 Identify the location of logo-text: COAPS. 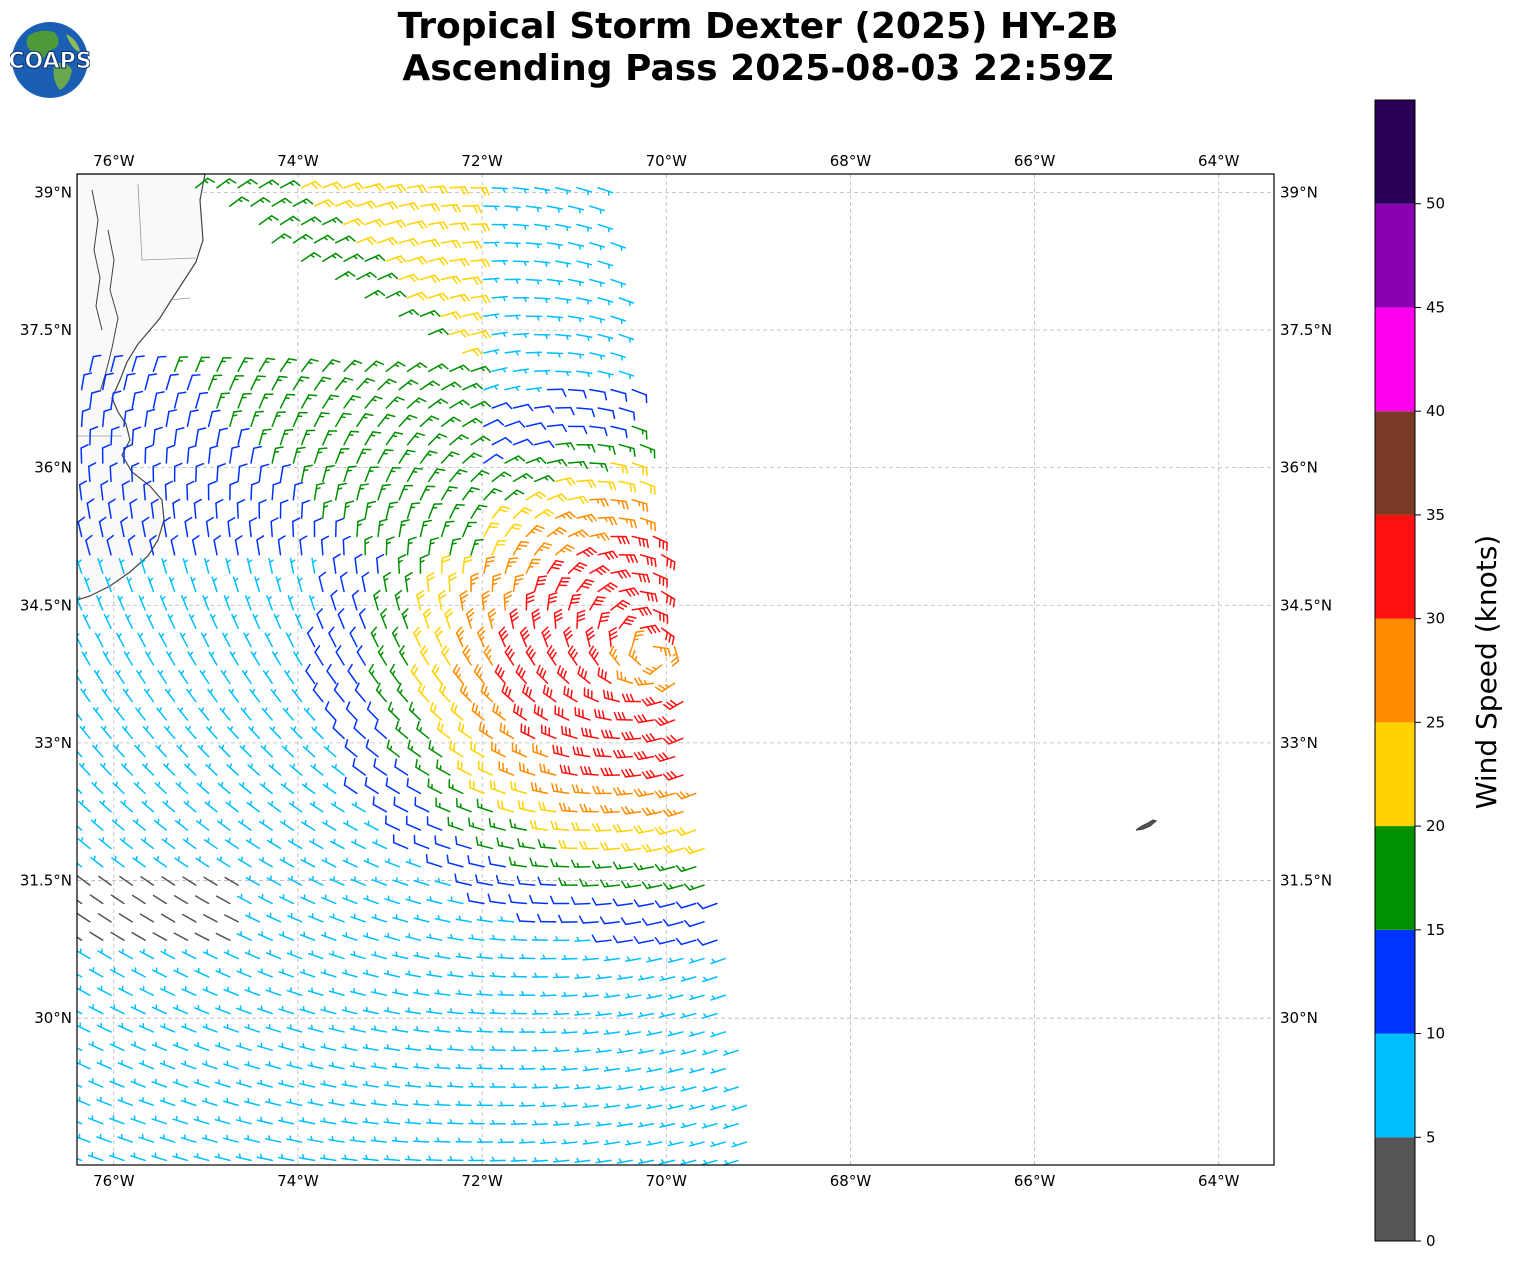
(50, 61).